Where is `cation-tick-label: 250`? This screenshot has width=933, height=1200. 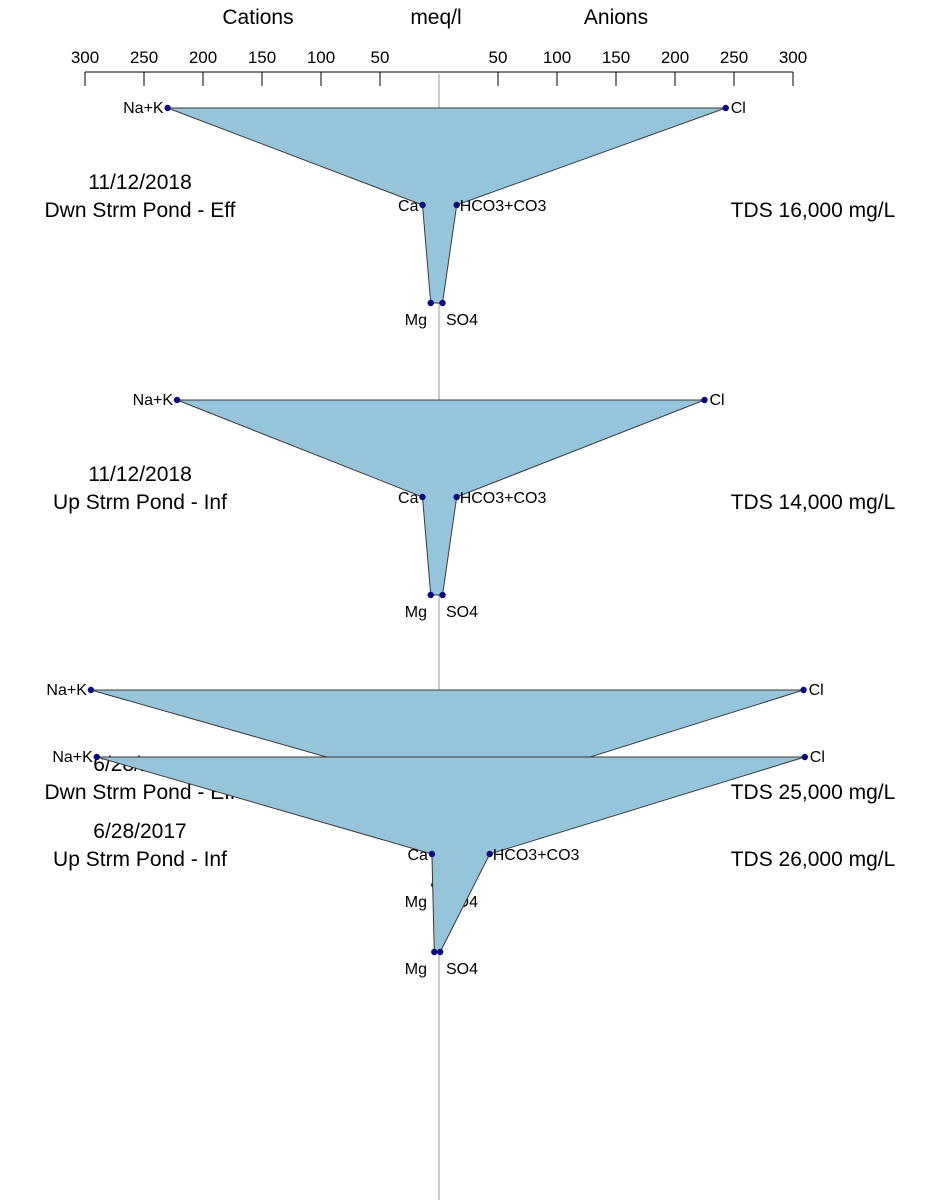 cation-tick-label: 250 is located at coordinates (144, 57).